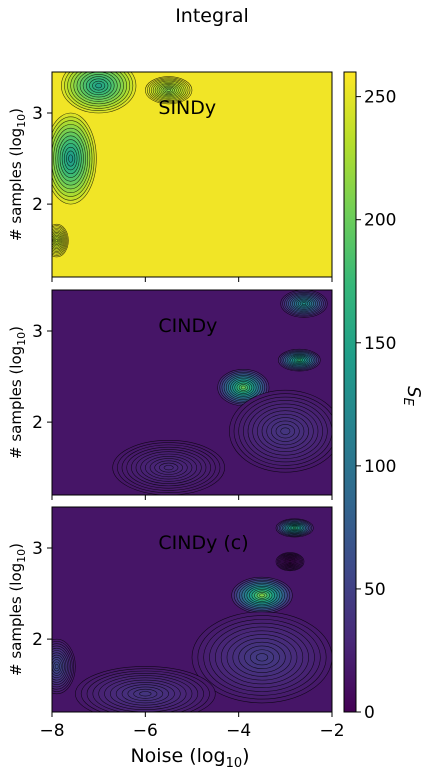 The image size is (436, 776). What do you see at coordinates (350, 392) in the screenshot?
I see `colorbar-scale` at bounding box center [350, 392].